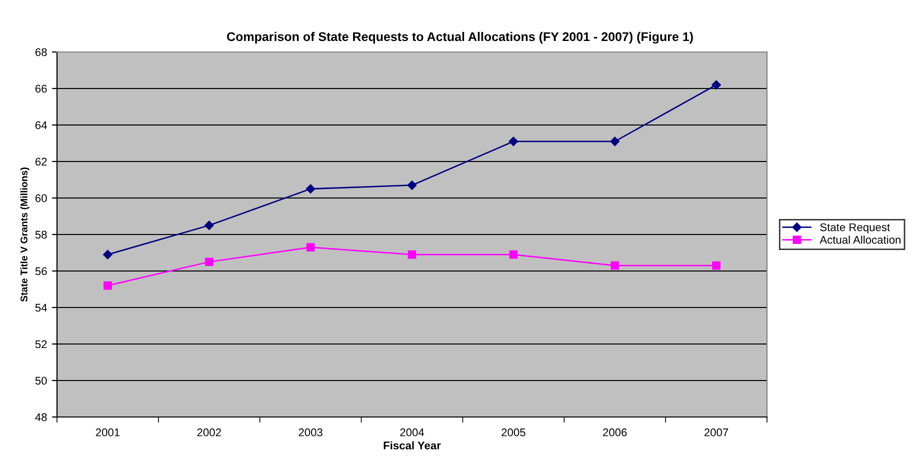  What do you see at coordinates (310, 432) in the screenshot?
I see `x-tick-label: 2003` at bounding box center [310, 432].